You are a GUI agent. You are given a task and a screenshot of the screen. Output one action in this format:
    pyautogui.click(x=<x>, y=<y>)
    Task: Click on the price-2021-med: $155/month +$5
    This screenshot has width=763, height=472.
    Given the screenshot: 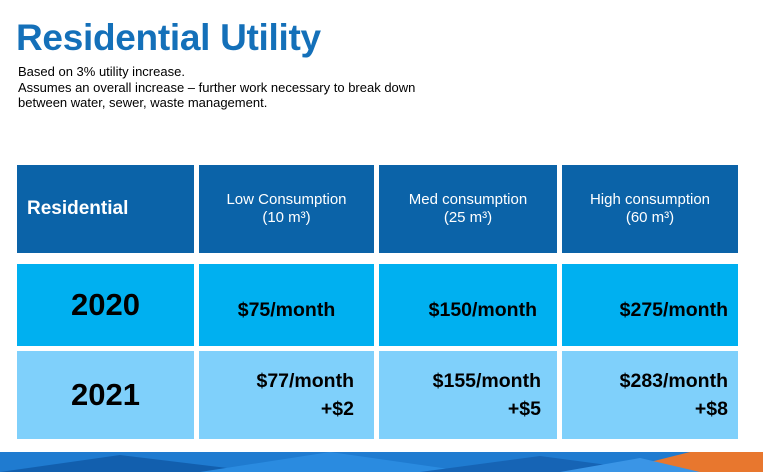 What is the action you would take?
    pyautogui.click(x=468, y=395)
    